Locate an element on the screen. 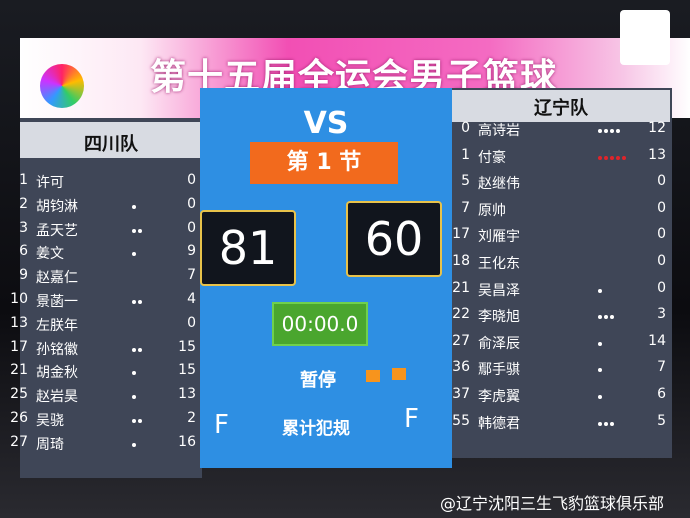  player-number: 9 is located at coordinates (23, 275).